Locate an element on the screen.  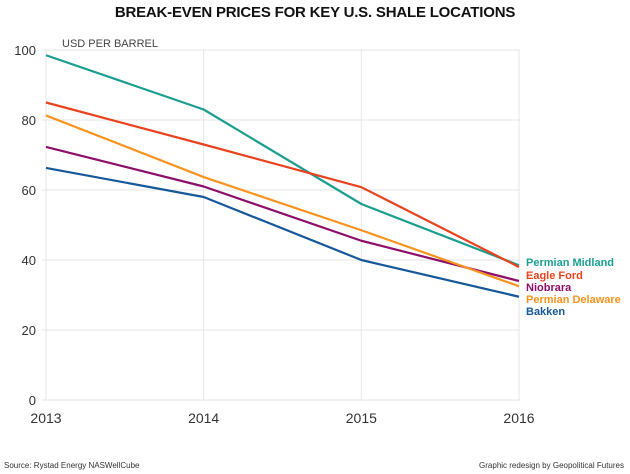
x-tick-label: 2014 is located at coordinates (203, 418).